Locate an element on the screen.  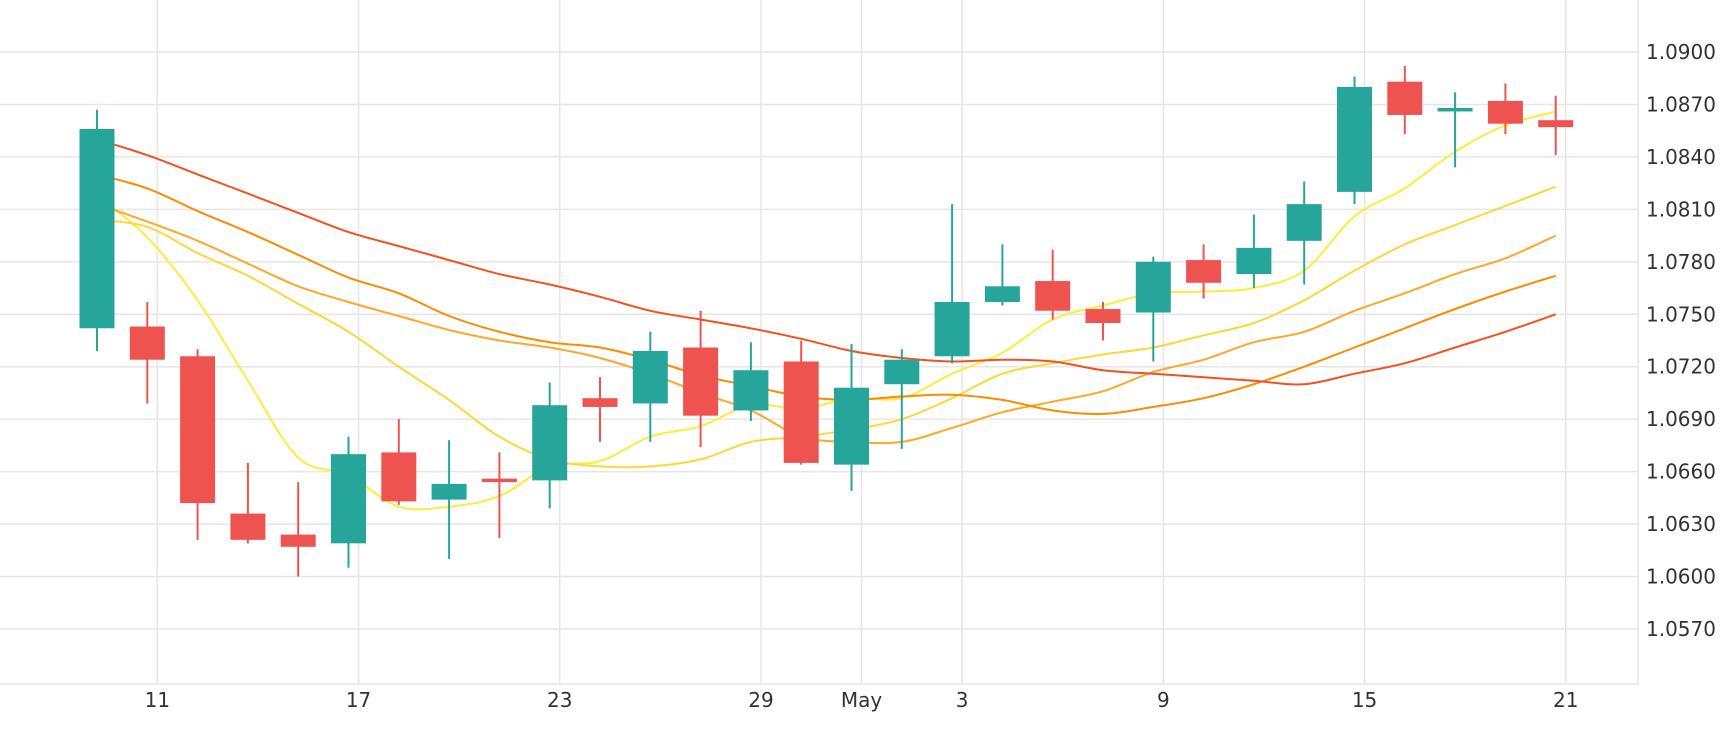
y-tick-label: 1.0810 is located at coordinates (1681, 209).